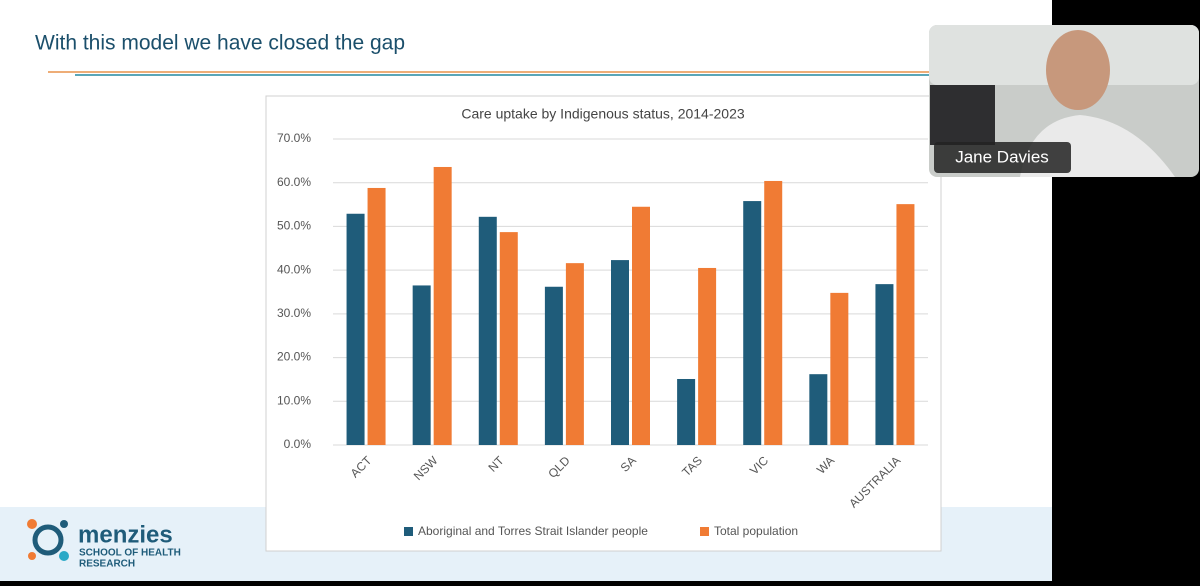 The image size is (1200, 586). Describe the element at coordinates (294, 400) in the screenshot. I see `y-tick-label: 10.0%` at that location.